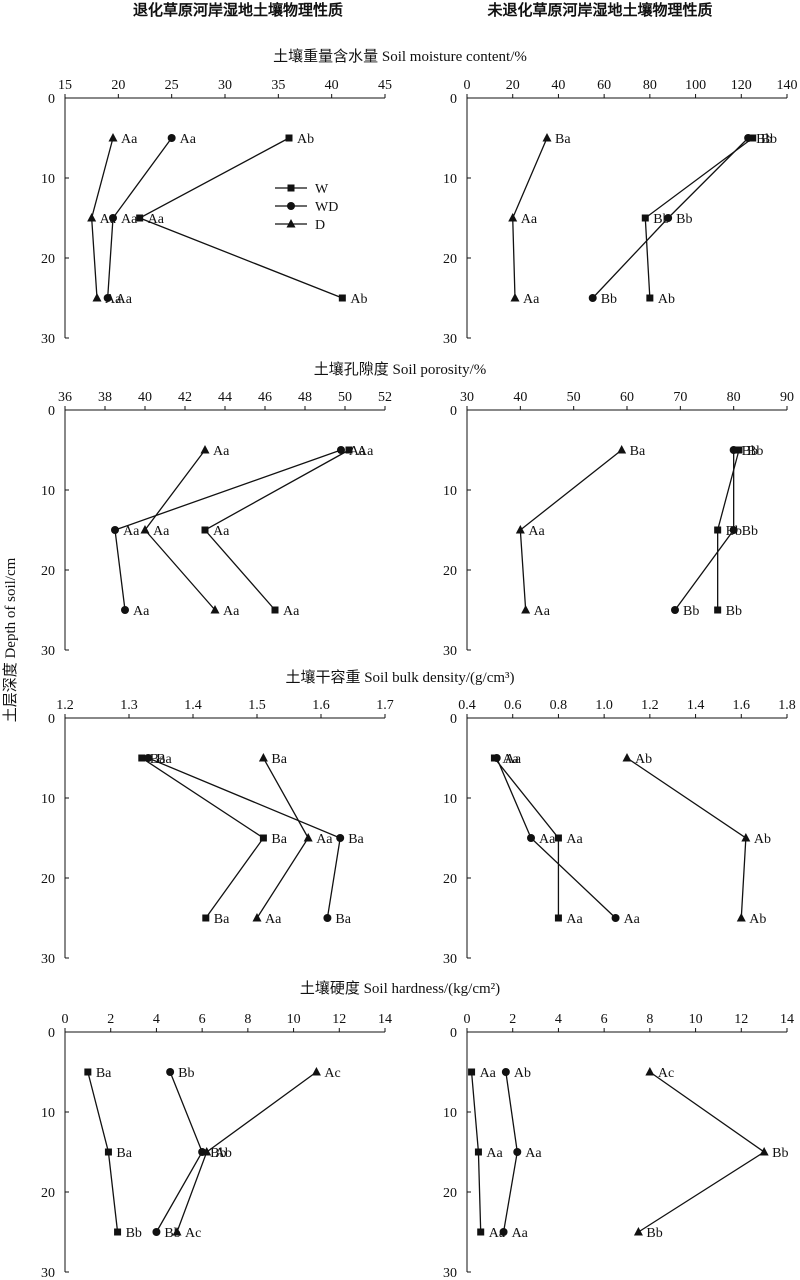  Describe the element at coordinates (522, 1073) in the screenshot. I see `series-wd-point-label: Ab` at that location.